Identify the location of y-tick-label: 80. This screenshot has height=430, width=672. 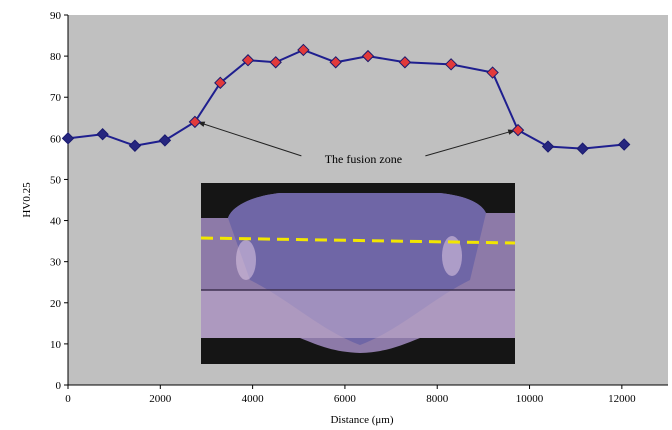
(56, 57).